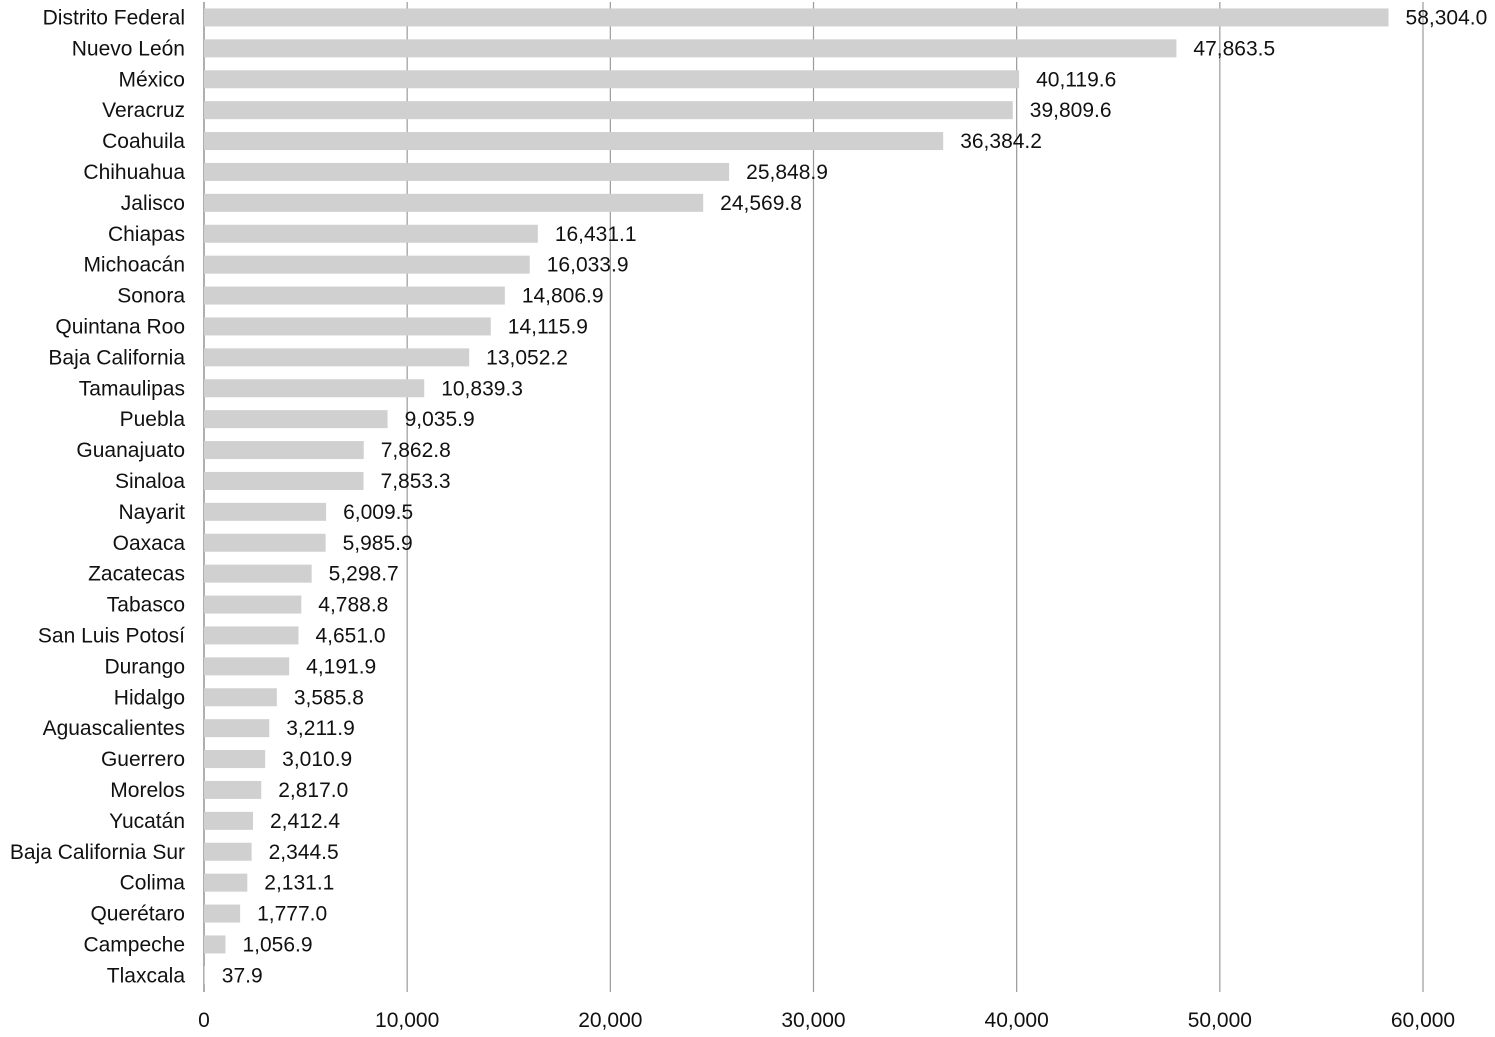 The height and width of the screenshot is (1037, 1495). I want to click on value-label-11: 13,052.2, so click(527, 357).